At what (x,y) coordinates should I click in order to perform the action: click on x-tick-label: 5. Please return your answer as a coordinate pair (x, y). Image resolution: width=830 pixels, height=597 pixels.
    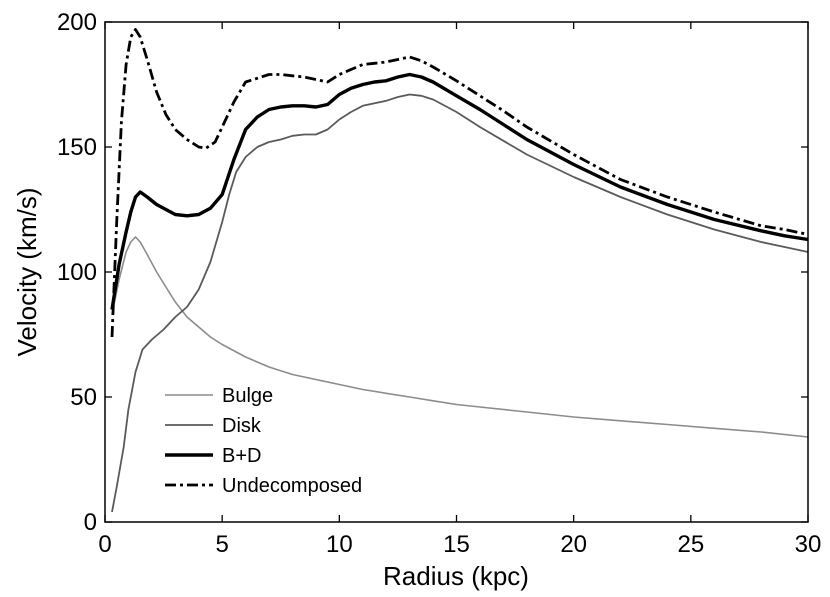
    Looking at the image, I should click on (221, 544).